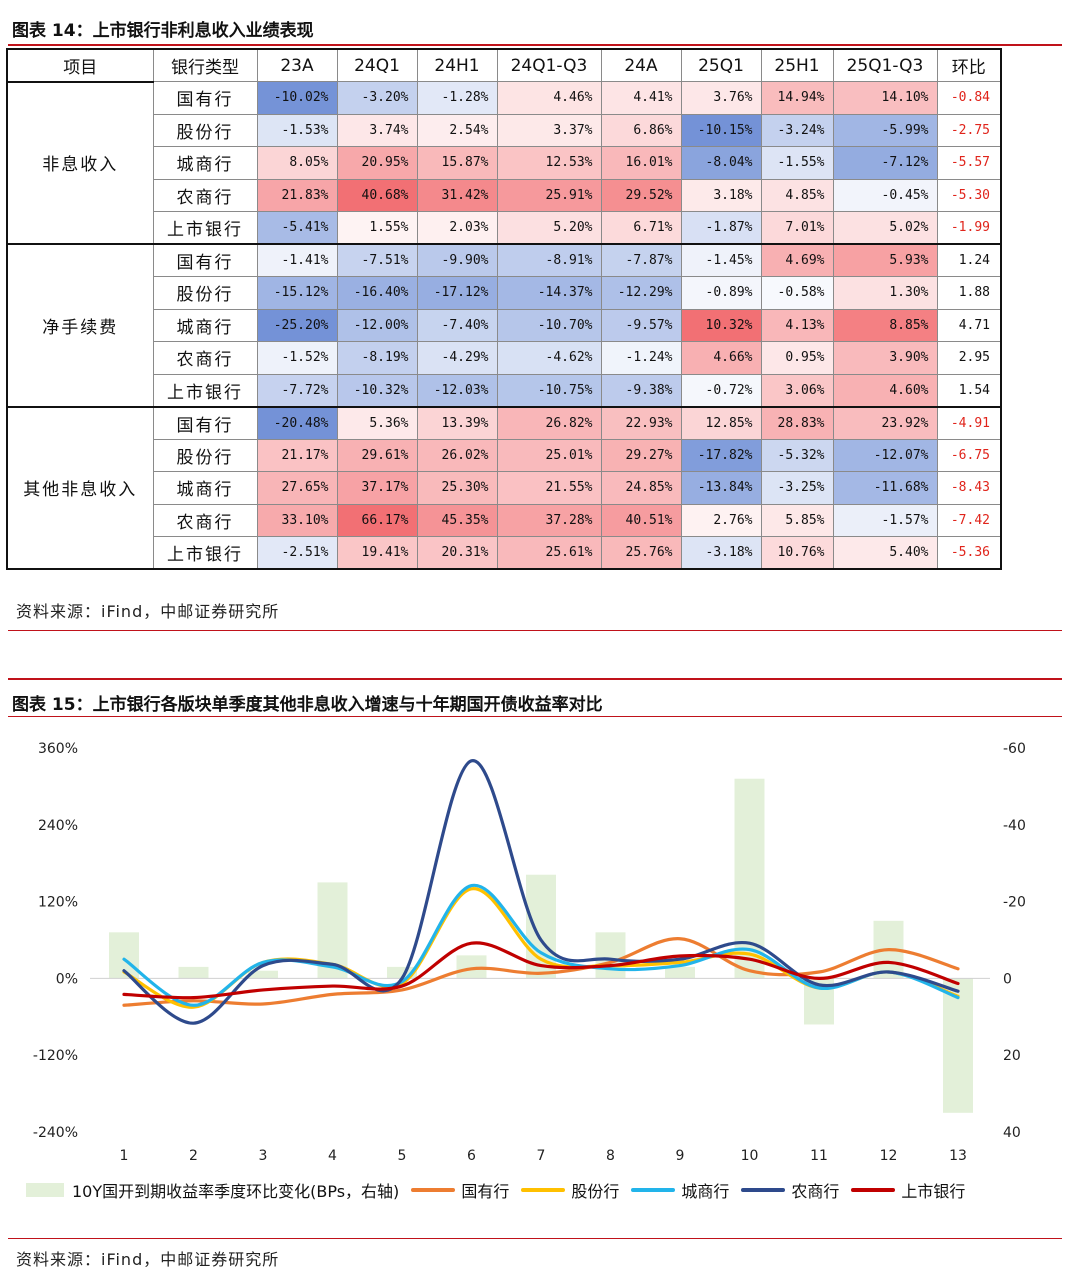 The image size is (1080, 1275). What do you see at coordinates (457, 422) in the screenshot?
I see `value-cell: 13.39%` at bounding box center [457, 422].